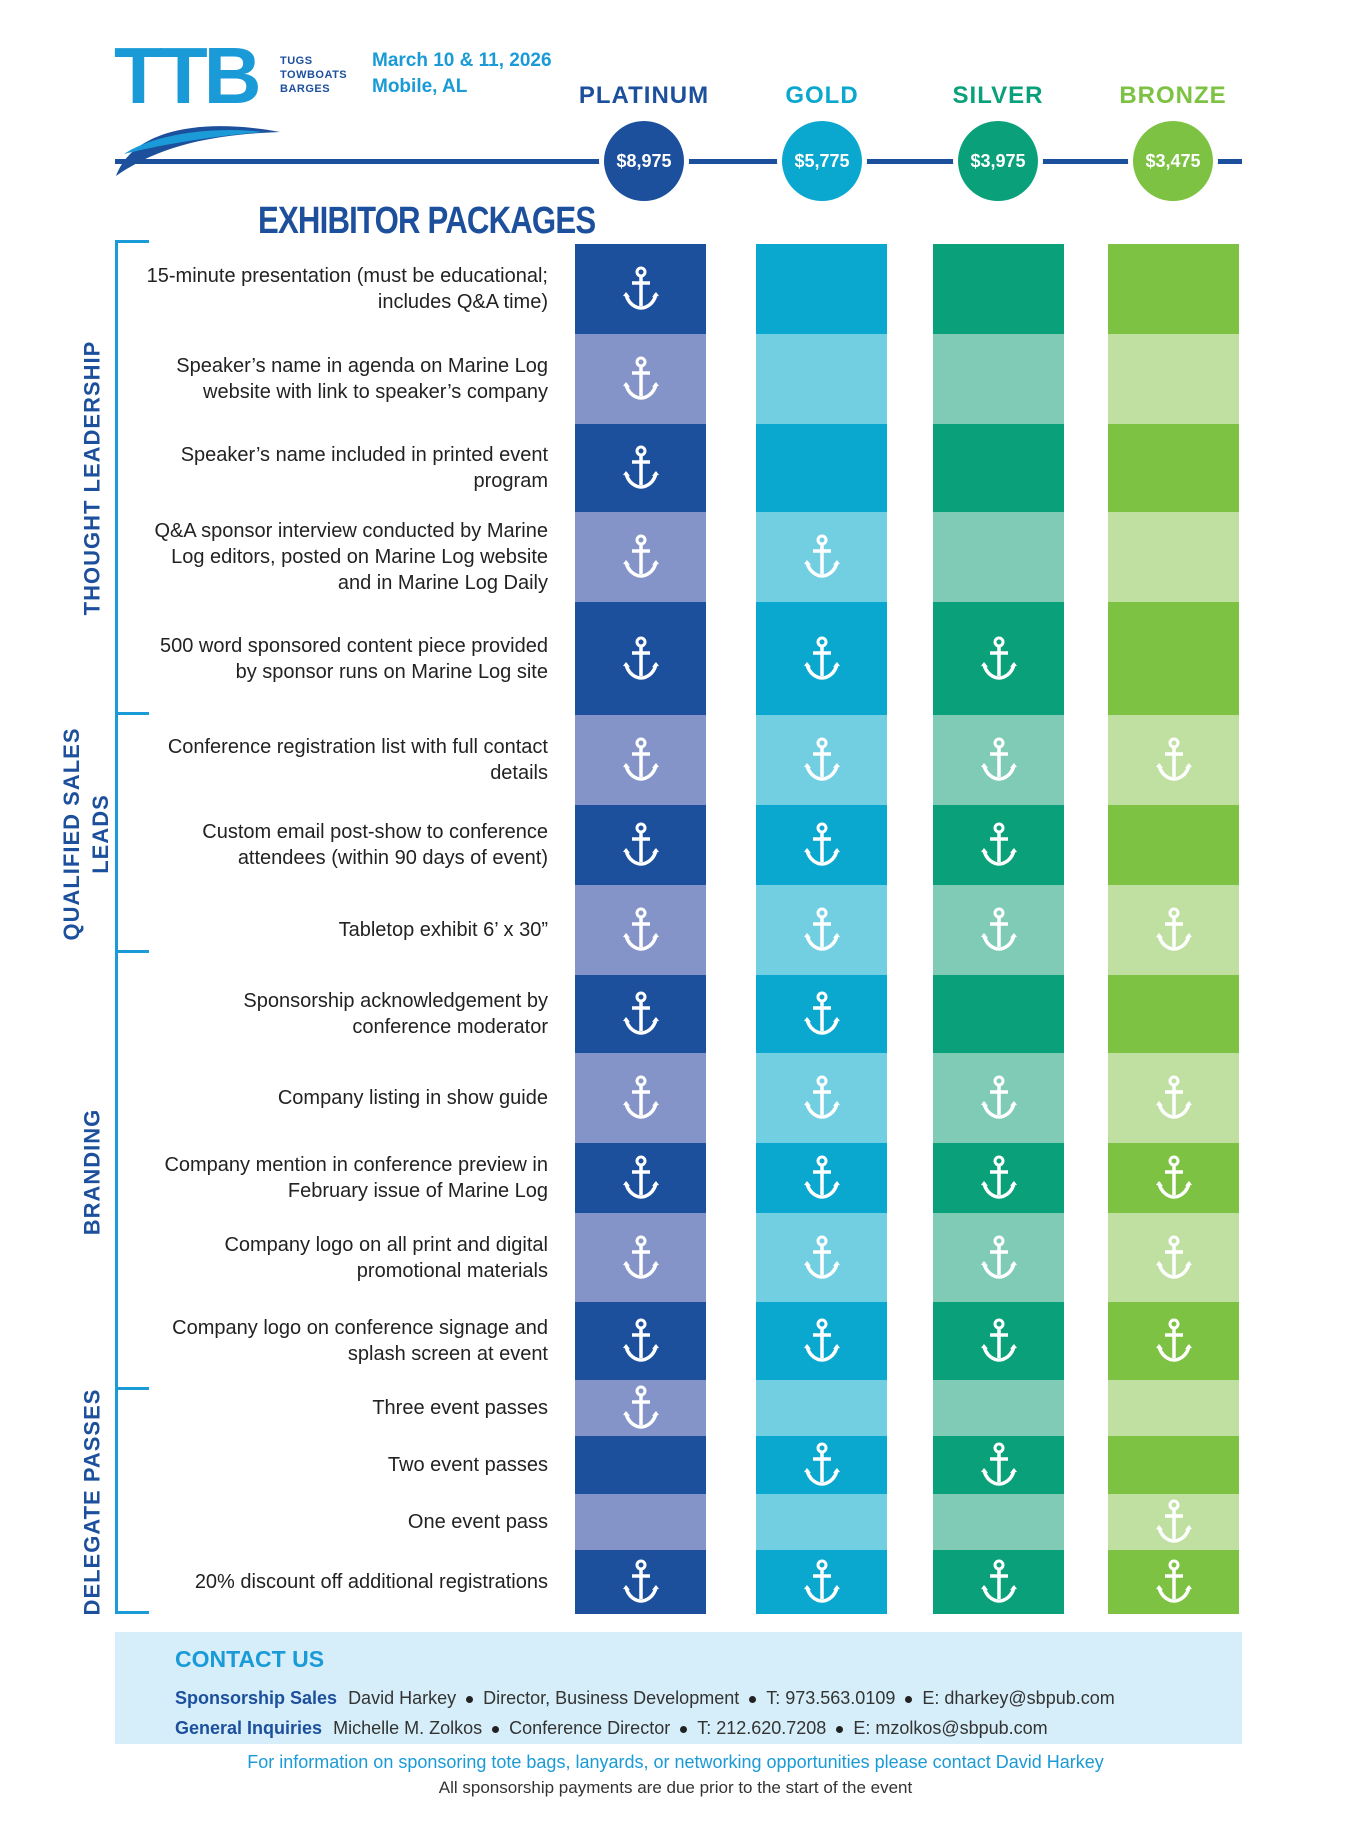  I want to click on feature-label: One event pass, so click(477, 1522).